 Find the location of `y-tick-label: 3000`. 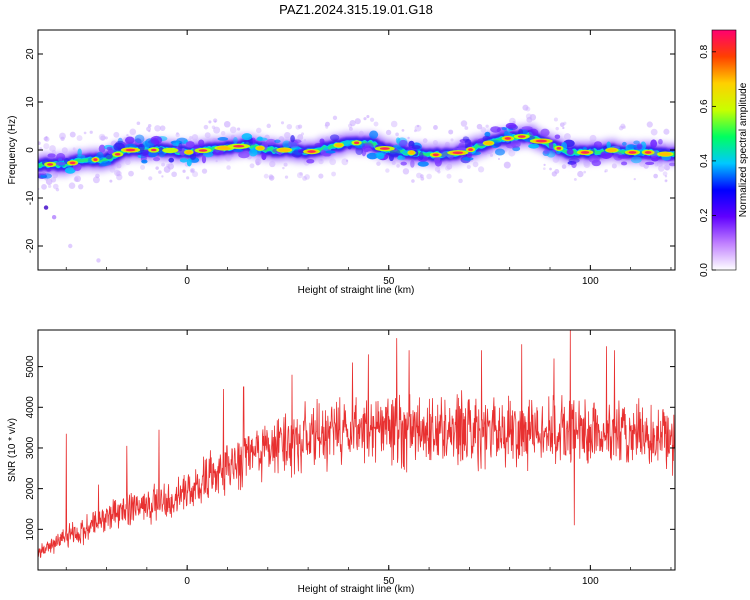

y-tick-label: 3000 is located at coordinates (30, 447).